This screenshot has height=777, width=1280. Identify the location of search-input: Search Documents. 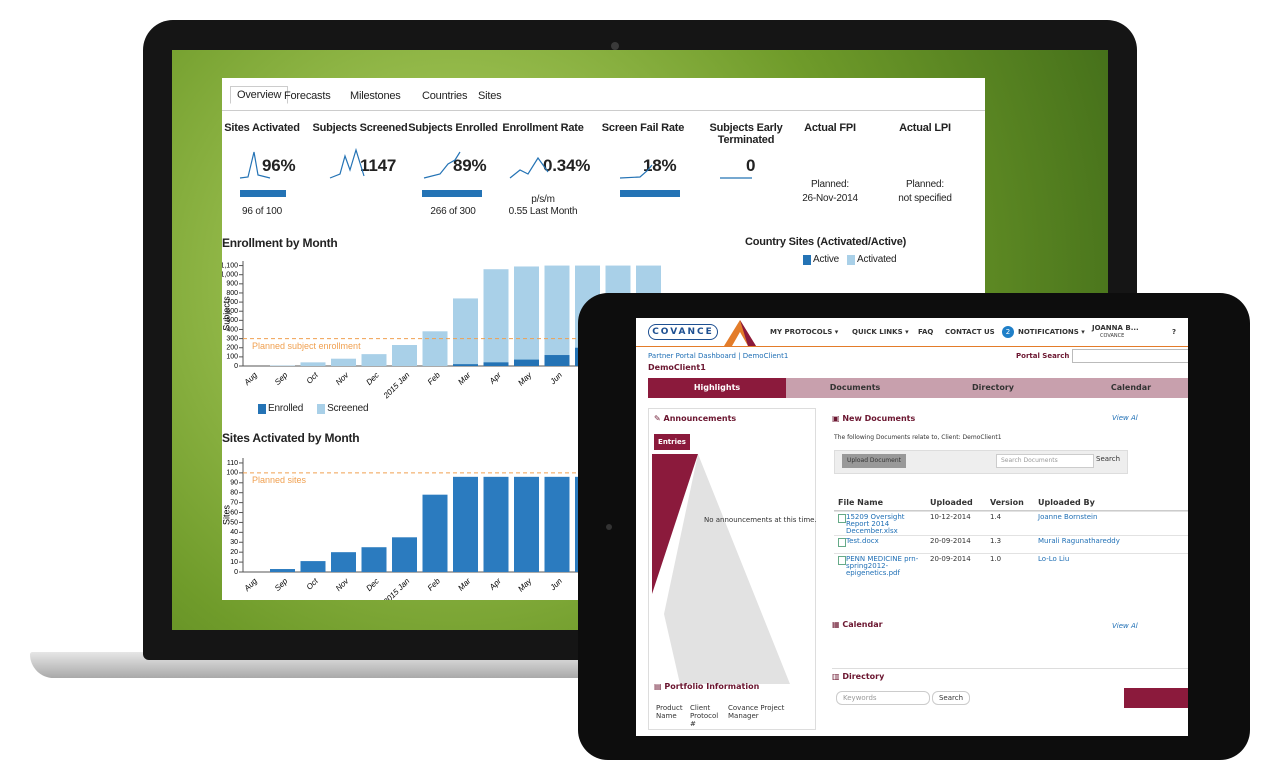
(1045, 461).